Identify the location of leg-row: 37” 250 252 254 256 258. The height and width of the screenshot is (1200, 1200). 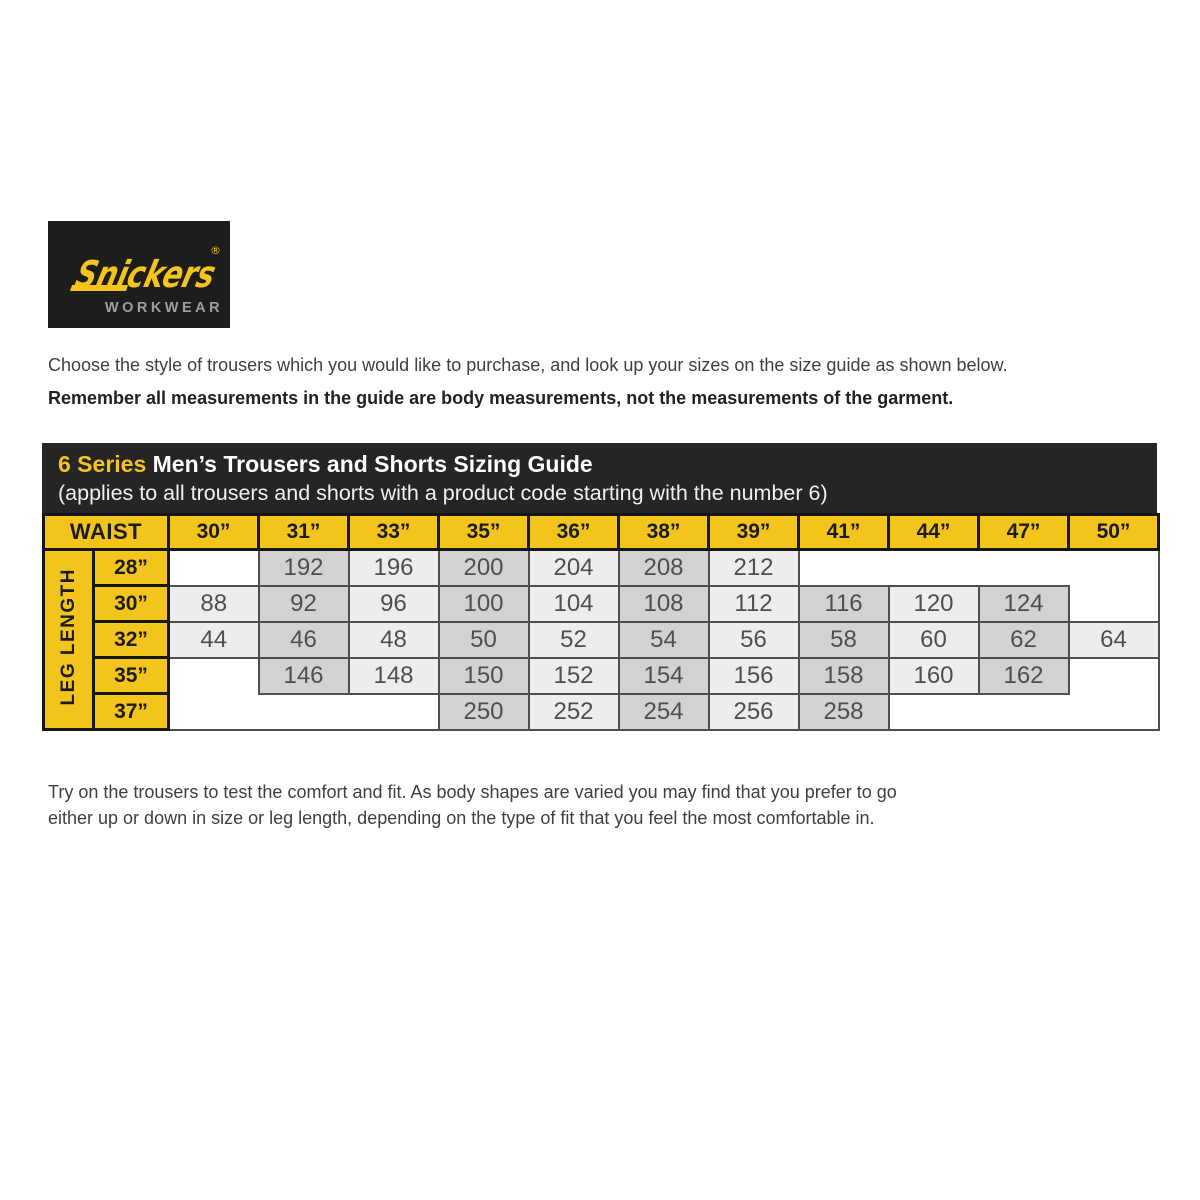
(602, 711).